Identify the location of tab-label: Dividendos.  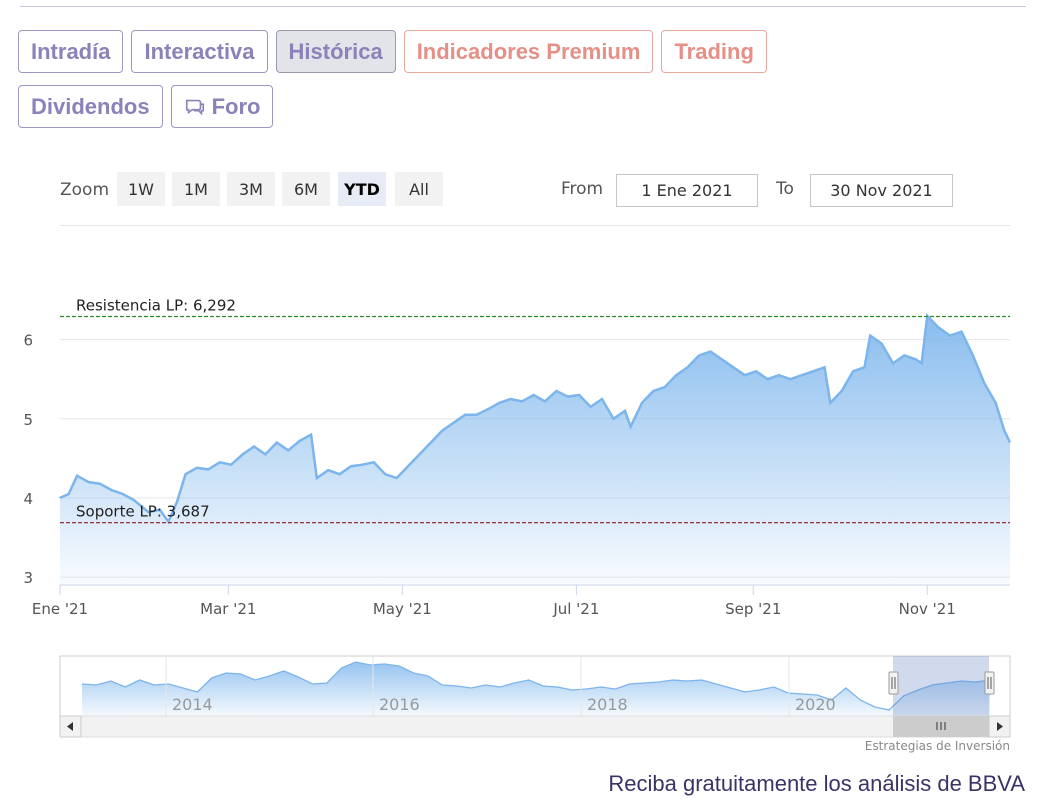
(90, 106).